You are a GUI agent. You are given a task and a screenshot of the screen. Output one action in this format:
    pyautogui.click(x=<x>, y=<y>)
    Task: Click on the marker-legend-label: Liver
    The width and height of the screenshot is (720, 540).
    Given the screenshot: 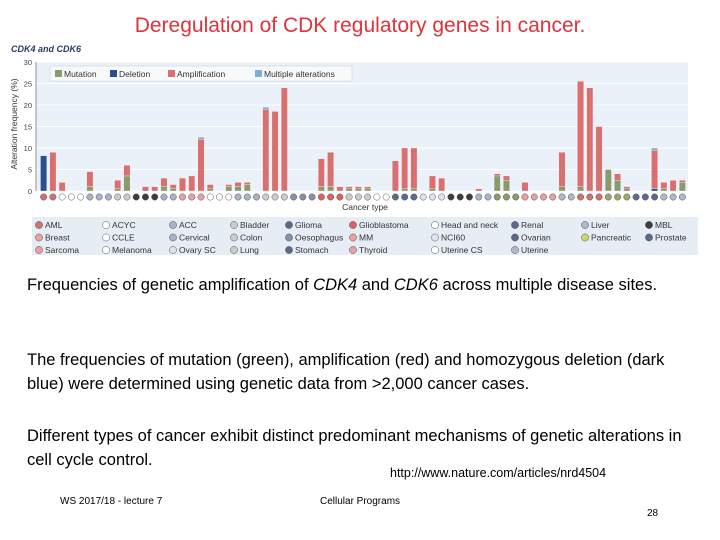 What is the action you would take?
    pyautogui.click(x=600, y=225)
    